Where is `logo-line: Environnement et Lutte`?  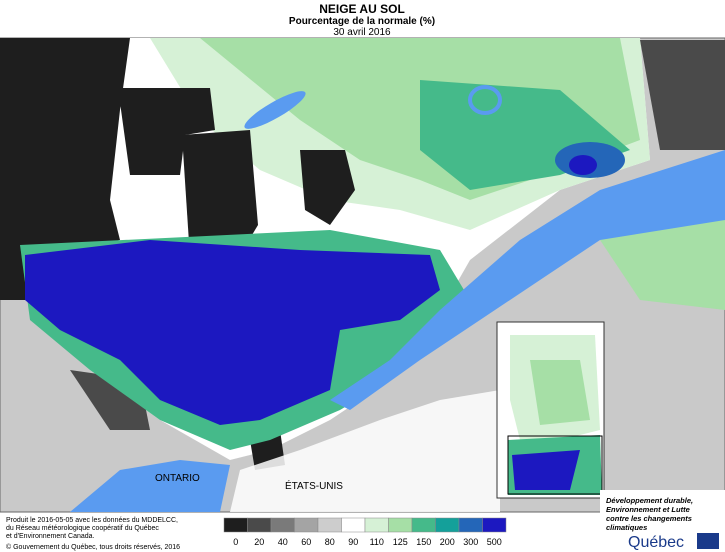
logo-line: Environnement et Lutte is located at coordinates (648, 509).